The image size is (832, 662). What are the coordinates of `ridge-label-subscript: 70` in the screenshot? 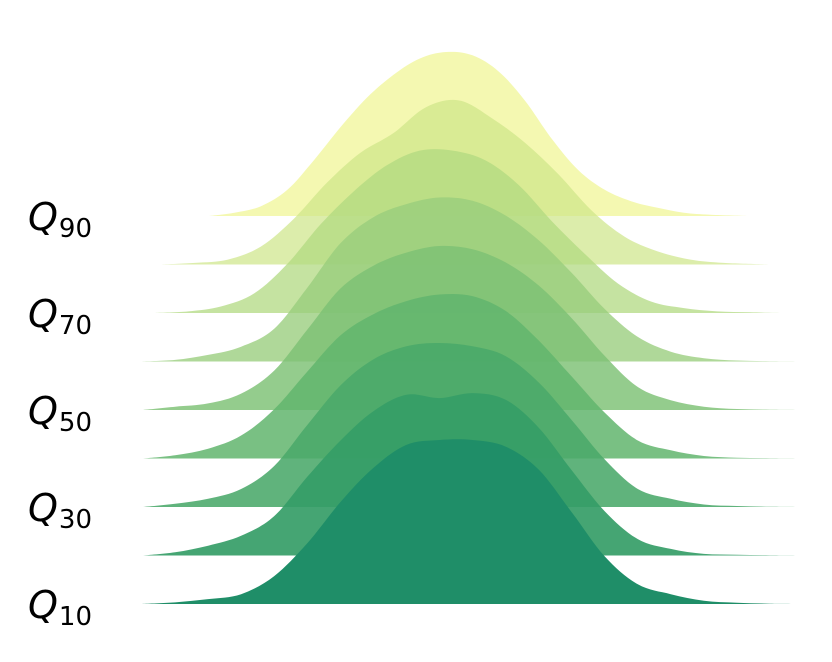 It's located at (75, 326).